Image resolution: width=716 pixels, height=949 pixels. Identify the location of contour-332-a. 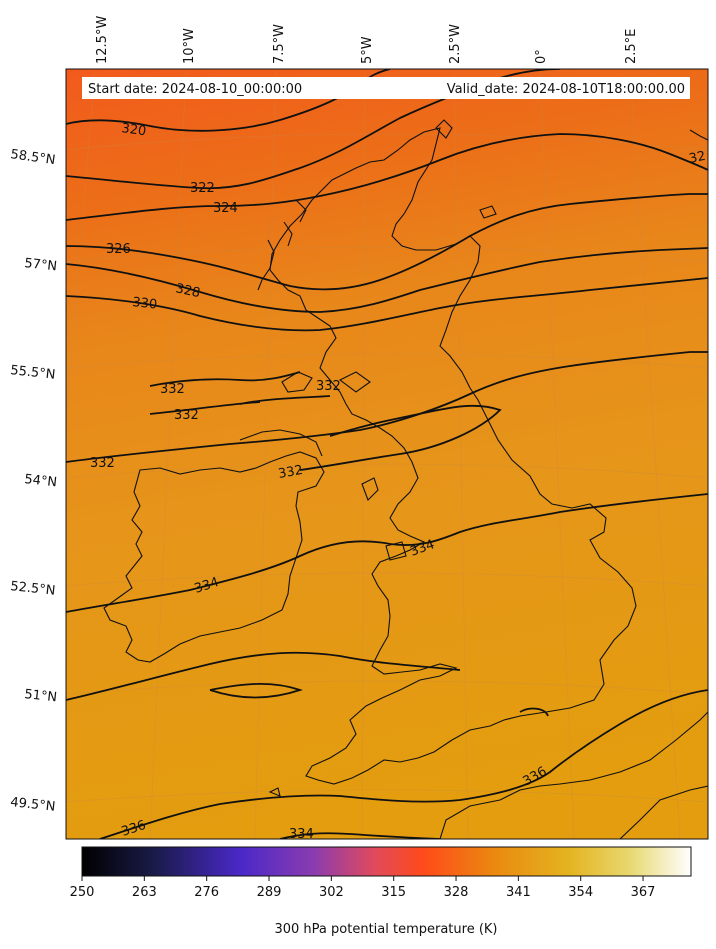
(387, 407).